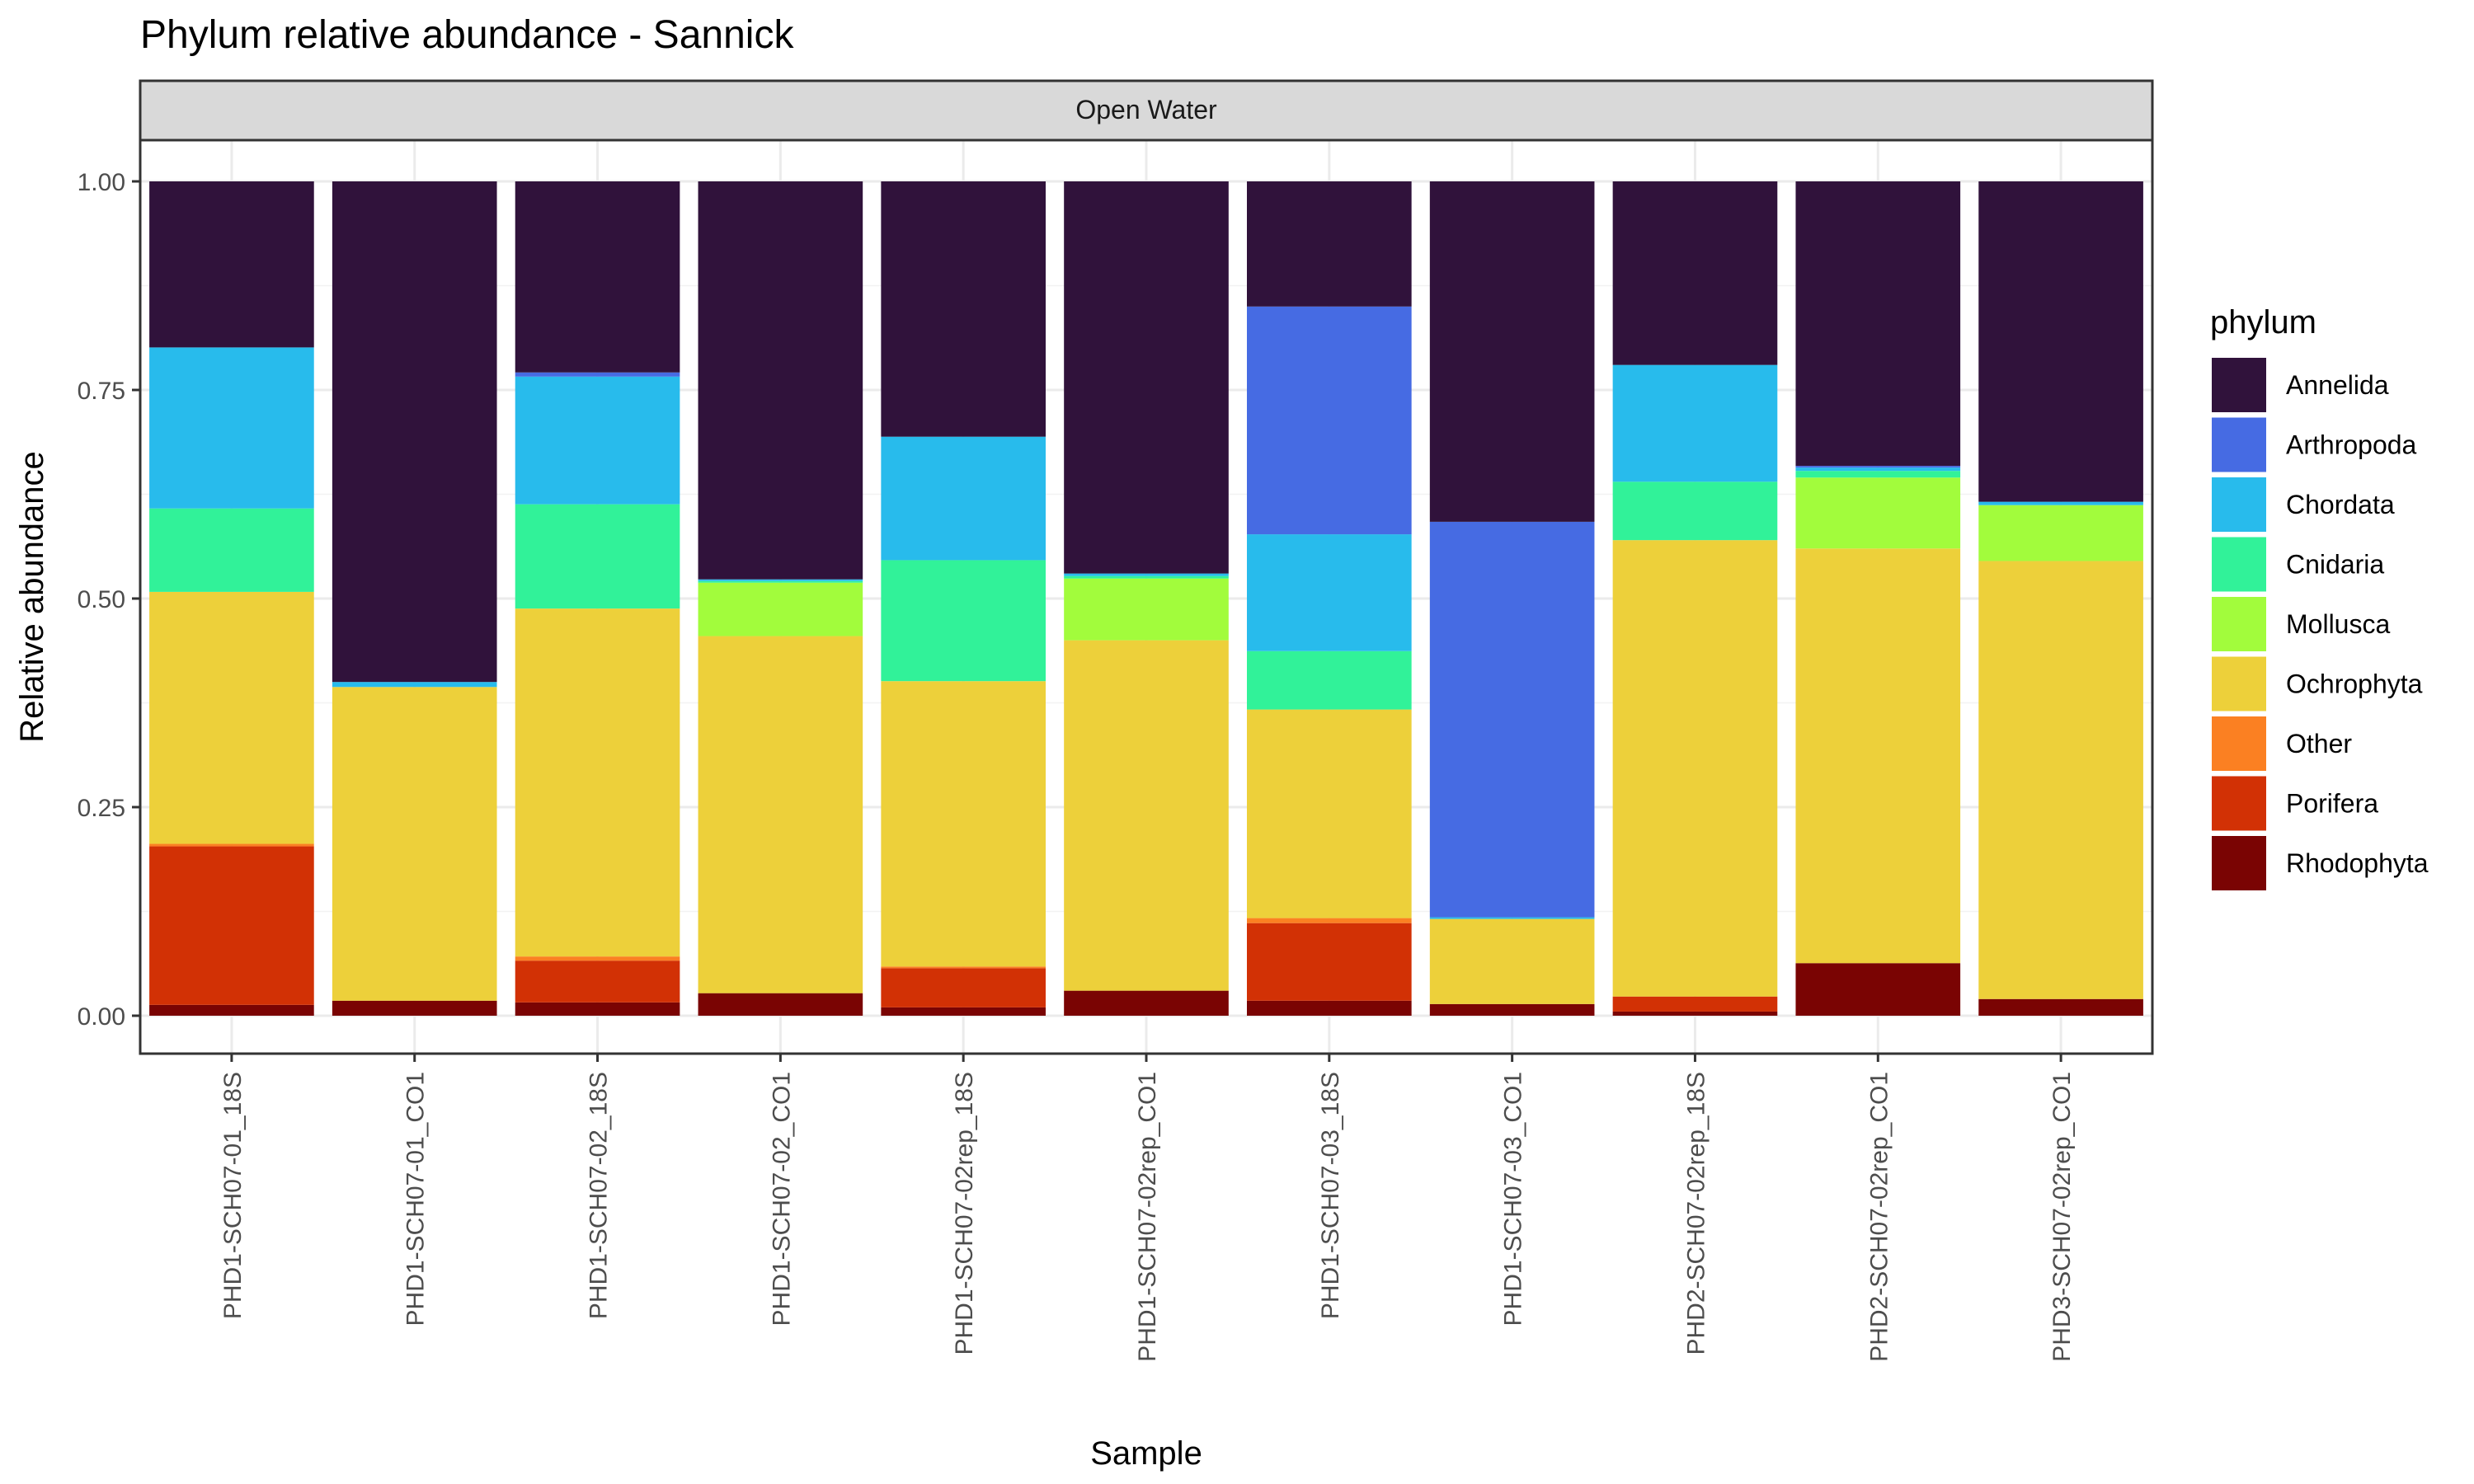 The width and height of the screenshot is (2474, 1484). Describe the element at coordinates (2319, 743) in the screenshot. I see `legend-label-other: Other` at that location.